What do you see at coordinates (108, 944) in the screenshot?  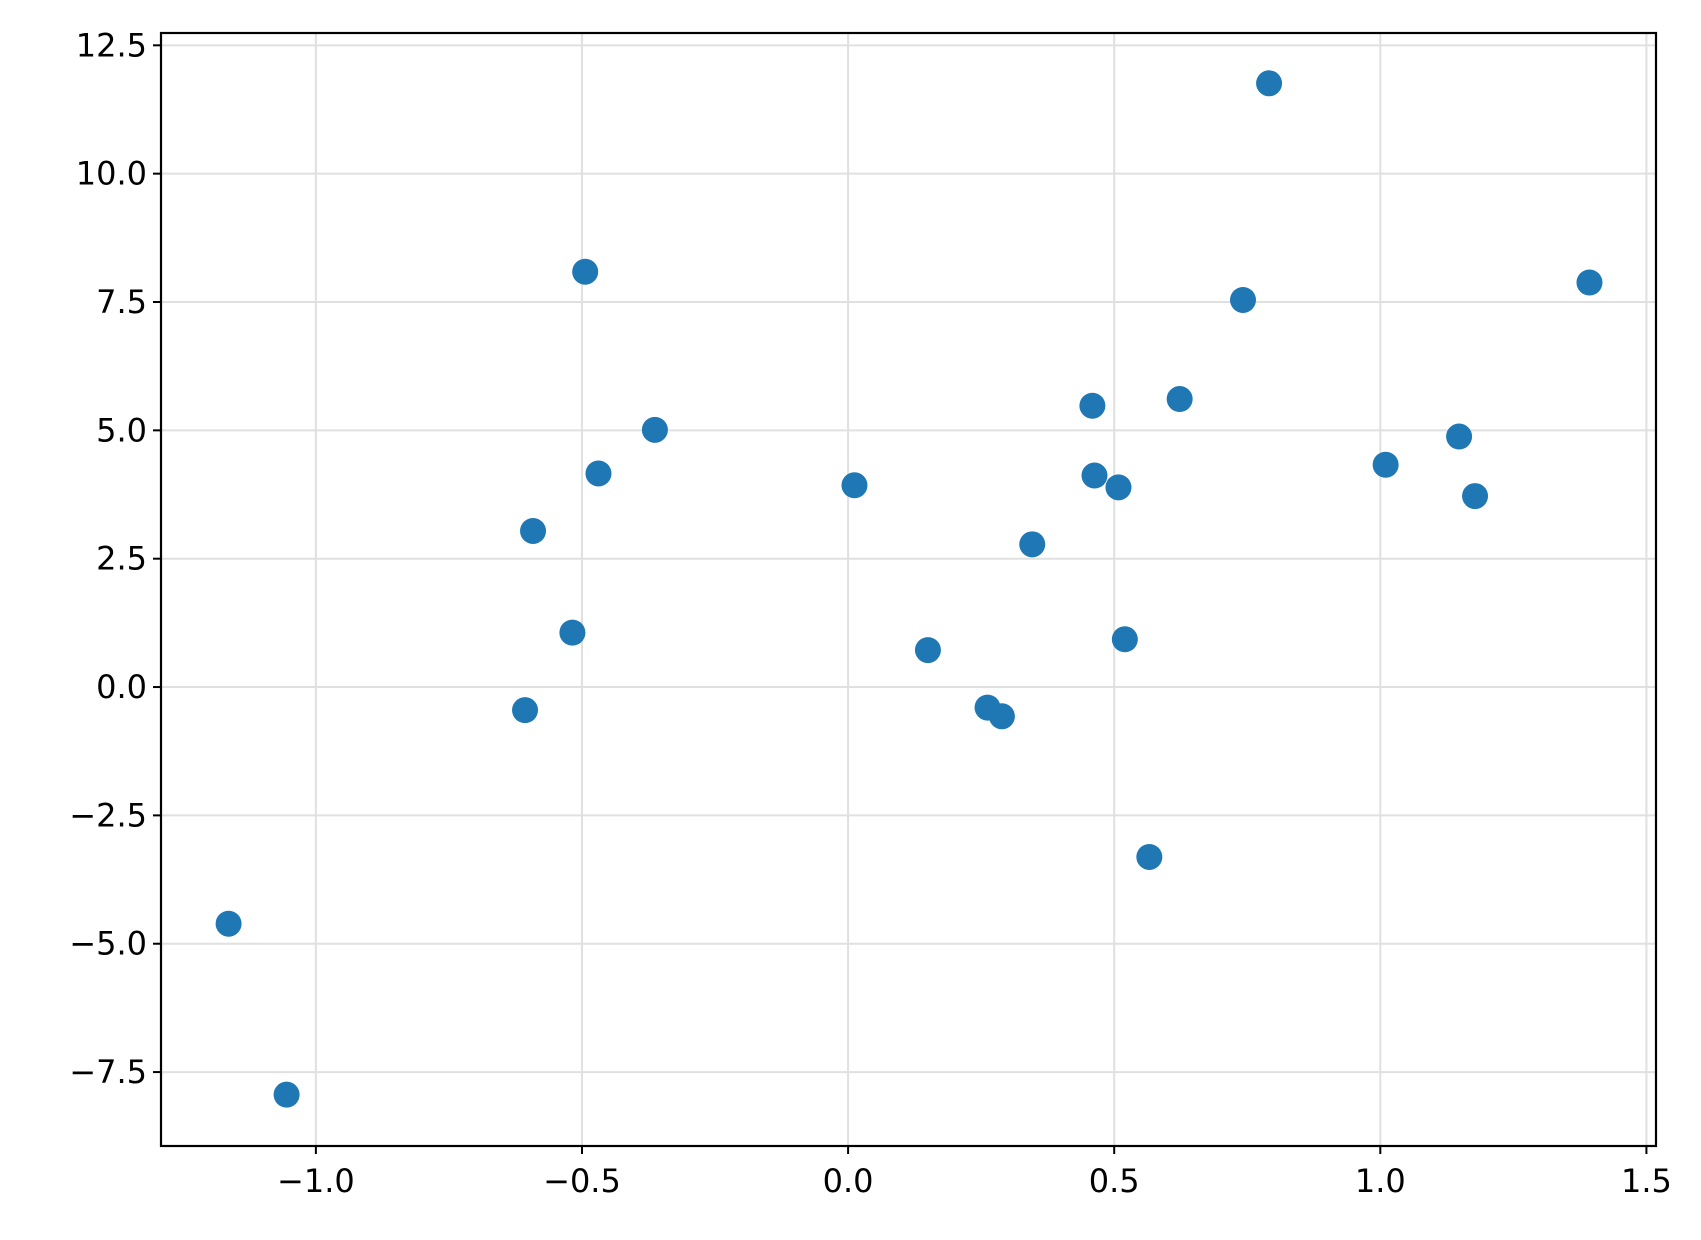 I see `y-tick-label: −5.0` at bounding box center [108, 944].